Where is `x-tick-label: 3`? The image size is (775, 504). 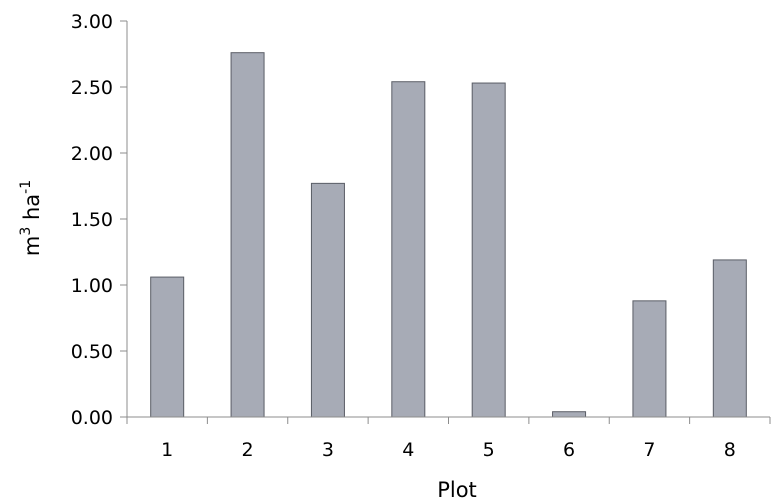 x-tick-label: 3 is located at coordinates (328, 450).